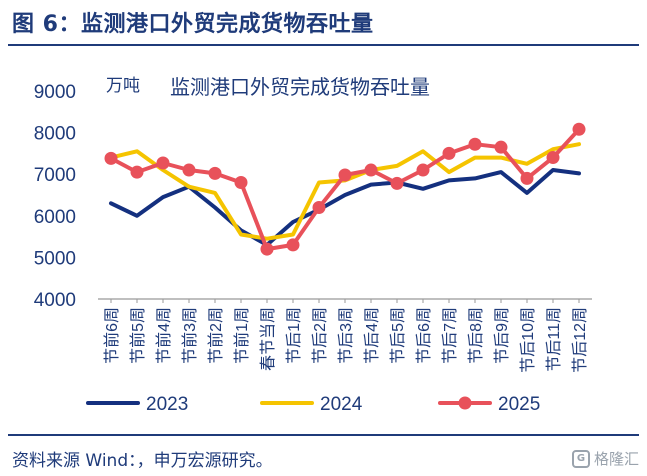 Image resolution: width=647 pixels, height=476 pixels. I want to click on x-tick-label: 节后11周, so click(554, 339).